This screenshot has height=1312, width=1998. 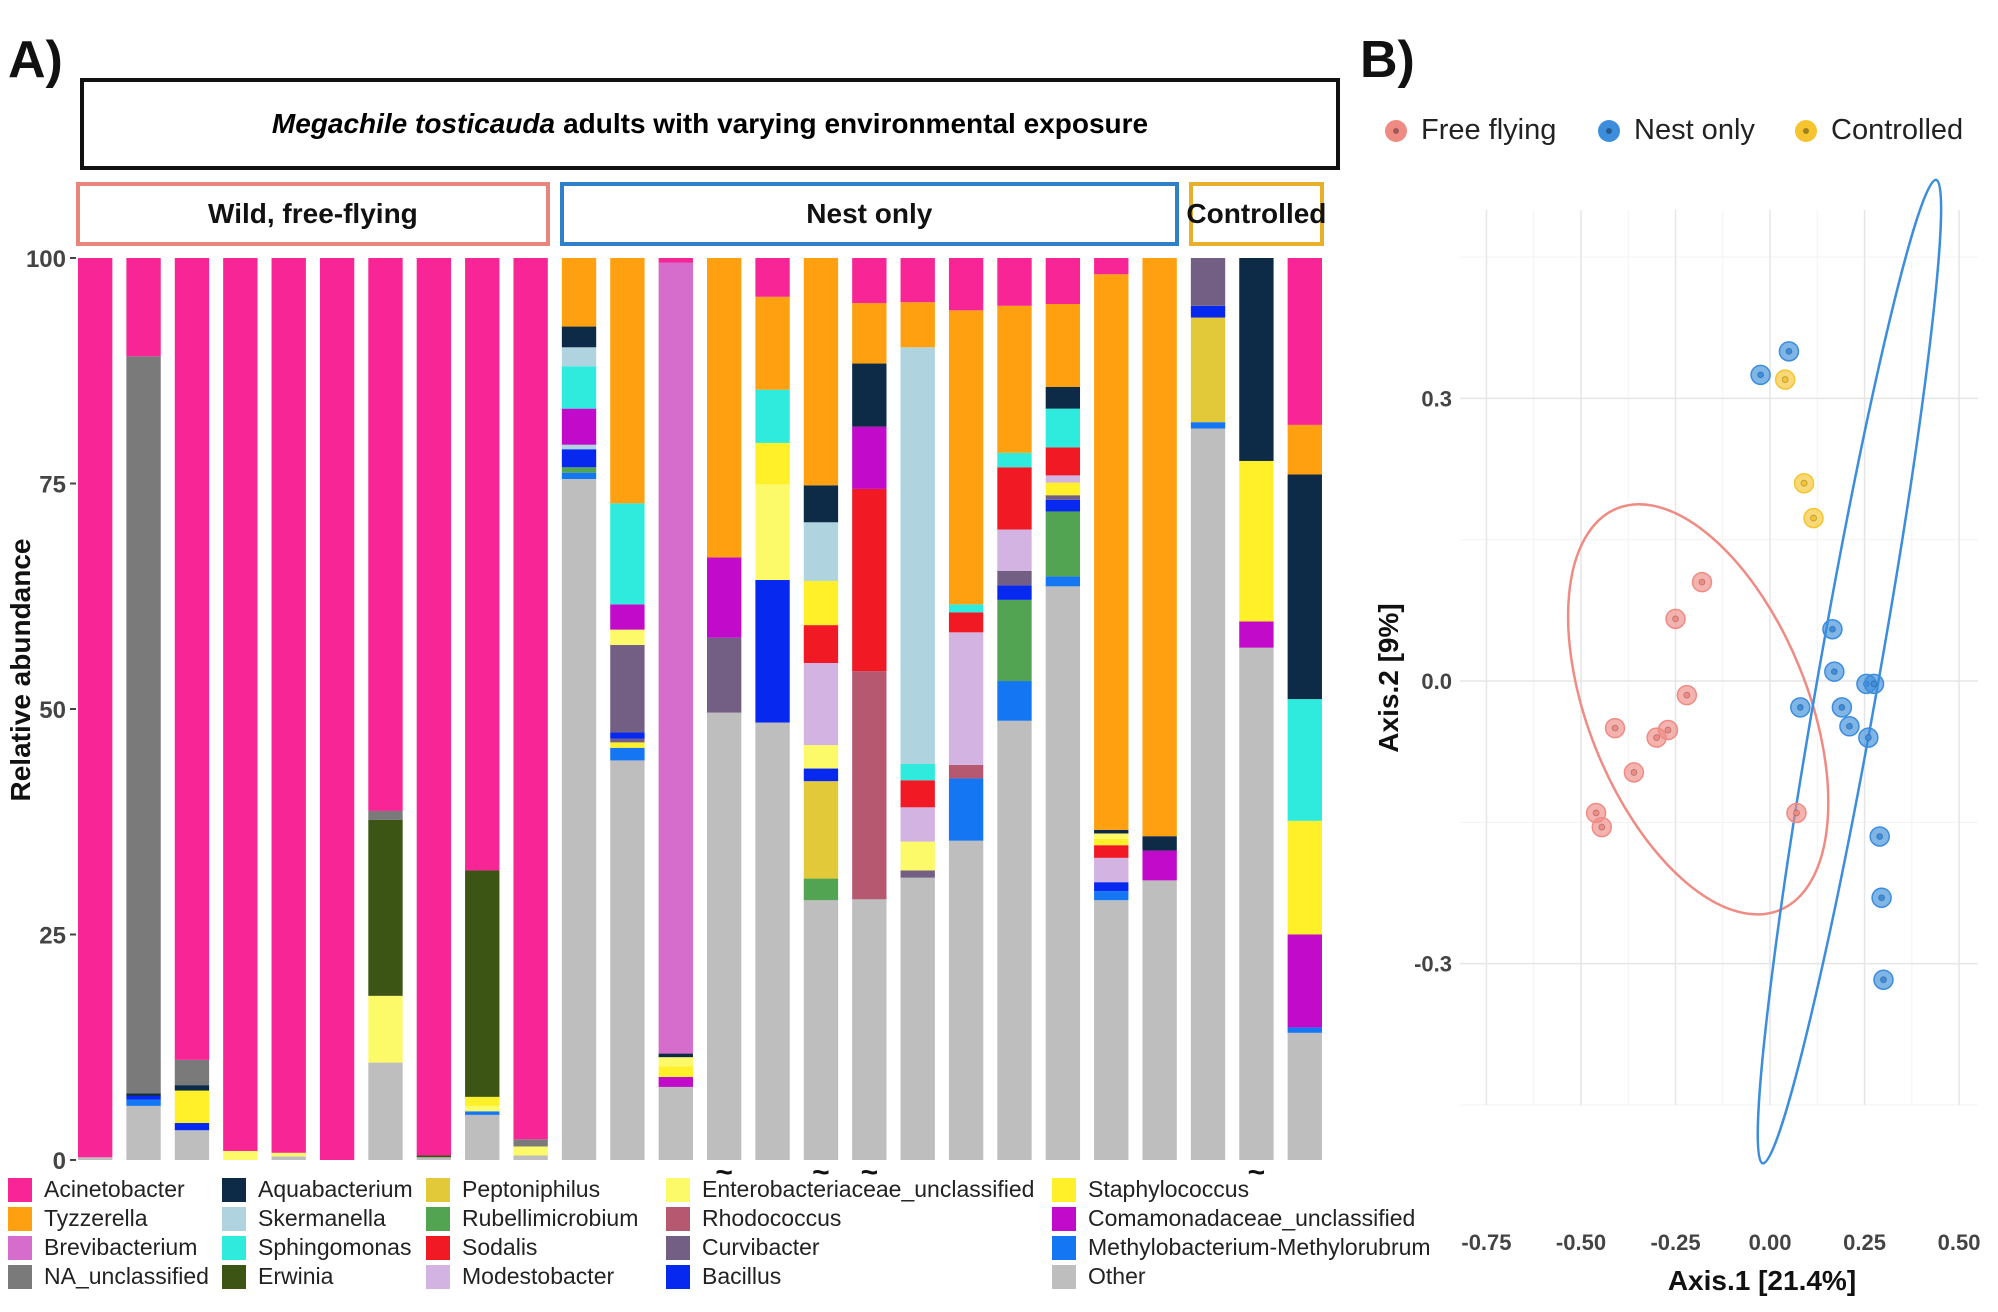 I want to click on legend-item-sodalis: Sodalis, so click(x=481, y=1247).